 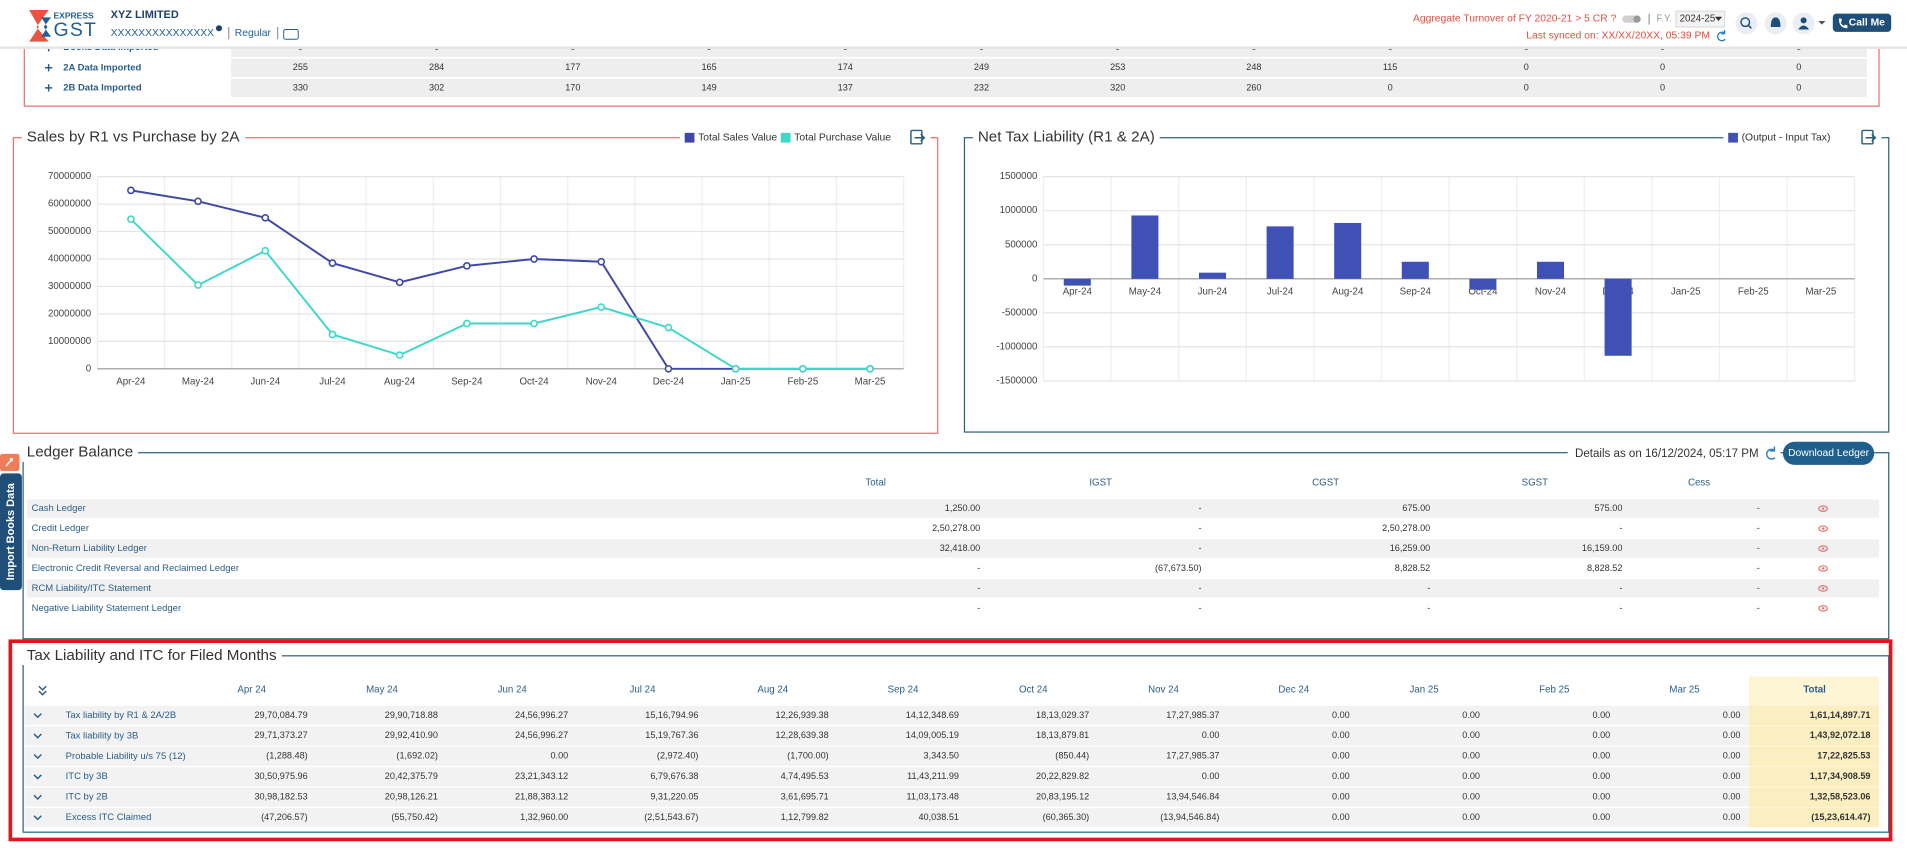 What do you see at coordinates (92, 588) in the screenshot?
I see `ledger-row-label: RCM Liability/ITC Statement` at bounding box center [92, 588].